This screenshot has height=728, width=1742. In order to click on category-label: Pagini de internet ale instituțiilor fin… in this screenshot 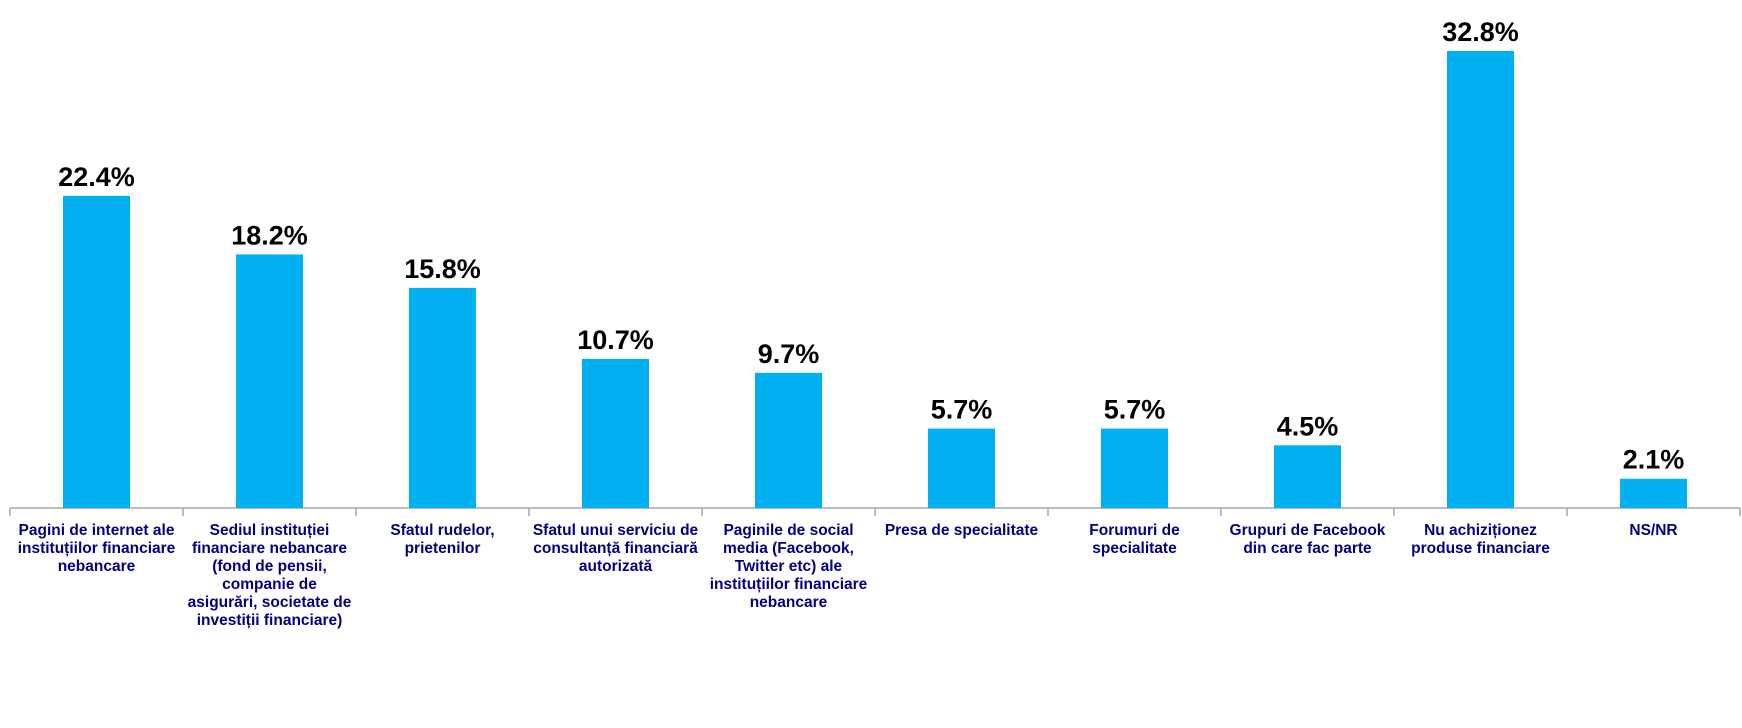, I will do `click(96, 548)`.